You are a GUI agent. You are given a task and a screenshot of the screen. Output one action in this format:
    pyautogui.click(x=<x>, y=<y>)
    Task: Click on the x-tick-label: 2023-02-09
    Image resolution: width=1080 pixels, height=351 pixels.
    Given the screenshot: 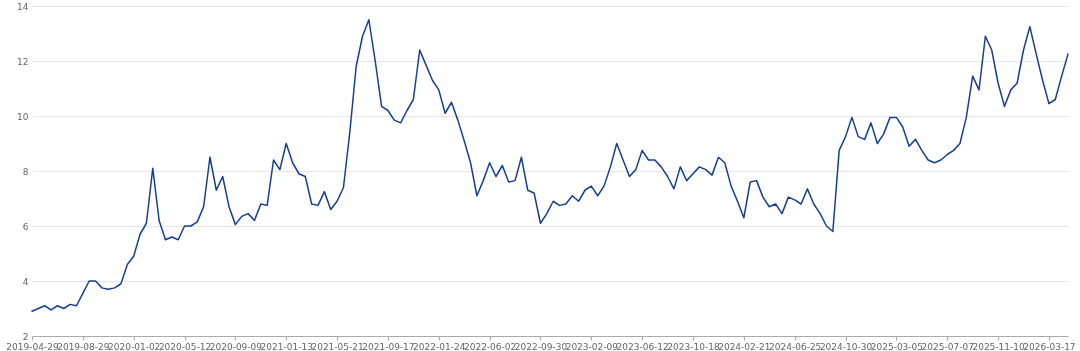 What is the action you would take?
    pyautogui.click(x=592, y=346)
    